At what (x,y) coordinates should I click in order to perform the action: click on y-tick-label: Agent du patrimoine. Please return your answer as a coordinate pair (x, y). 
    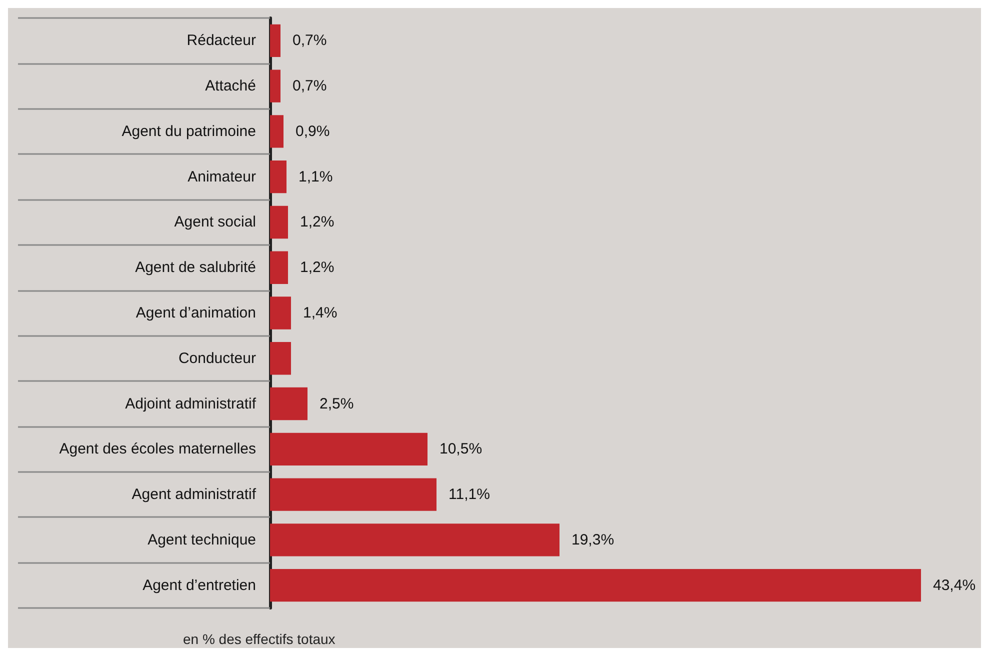
    Looking at the image, I should click on (189, 131).